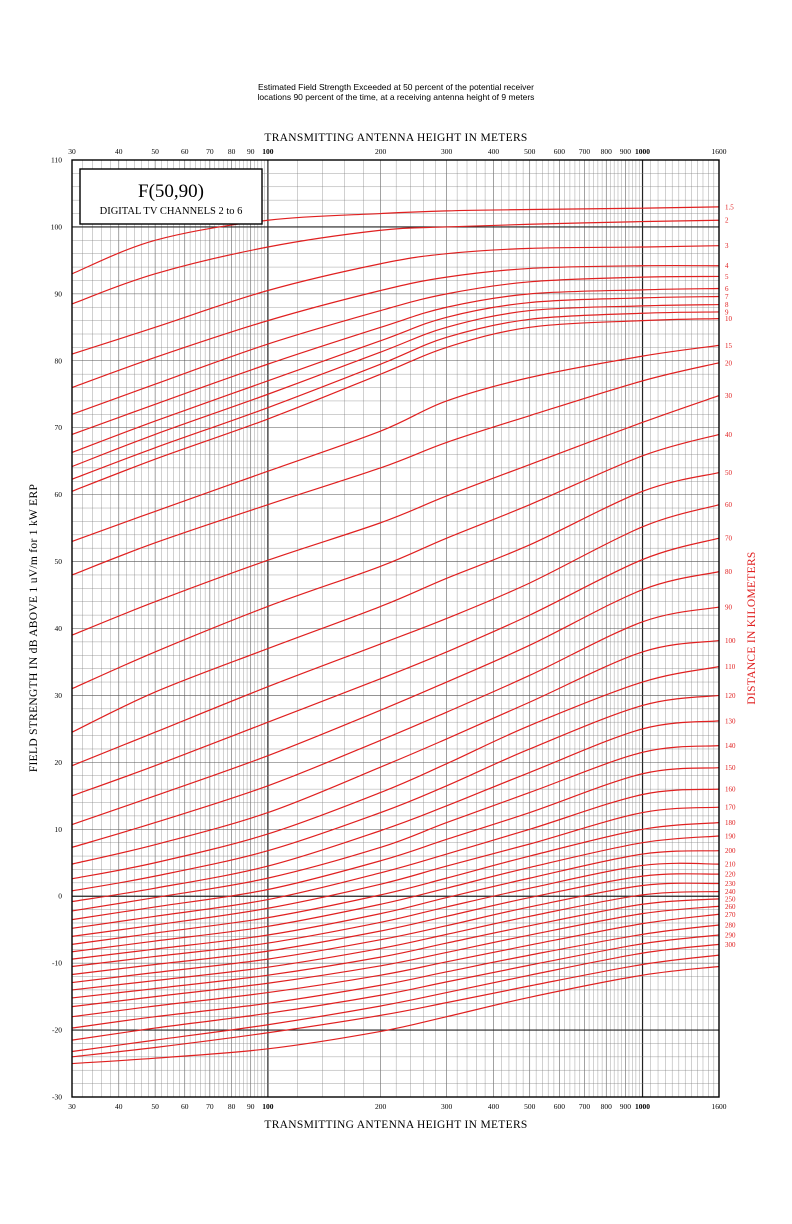  What do you see at coordinates (72, 151) in the screenshot?
I see `x-tick-top-30: 30` at bounding box center [72, 151].